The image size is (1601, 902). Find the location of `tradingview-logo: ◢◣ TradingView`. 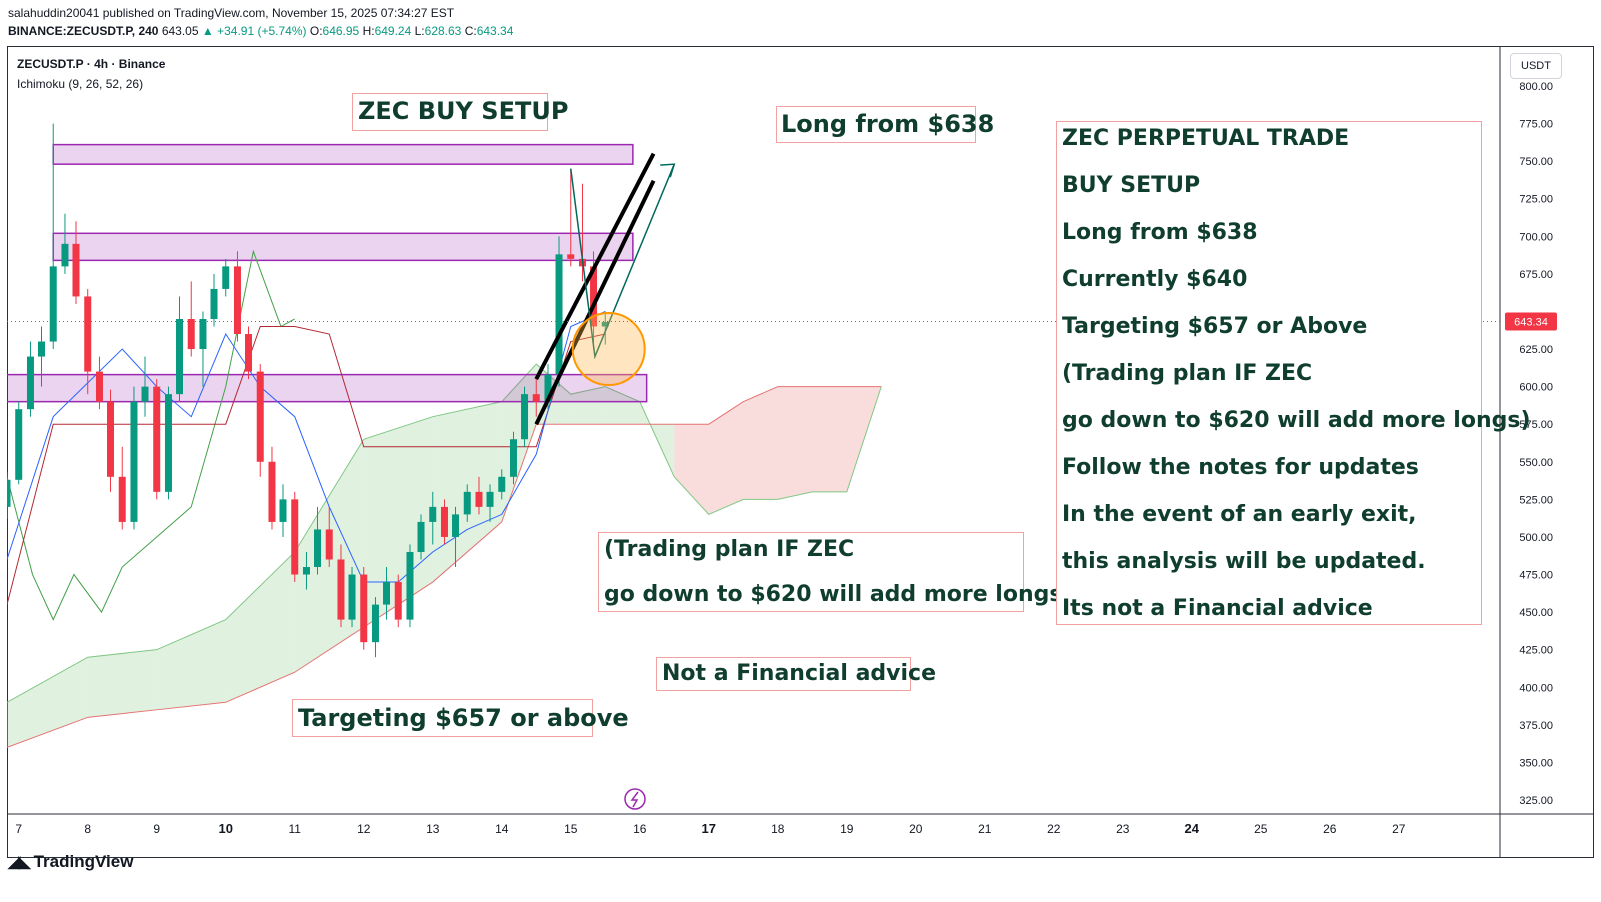

tradingview-logo: ◢◣ TradingView is located at coordinates (70, 862).